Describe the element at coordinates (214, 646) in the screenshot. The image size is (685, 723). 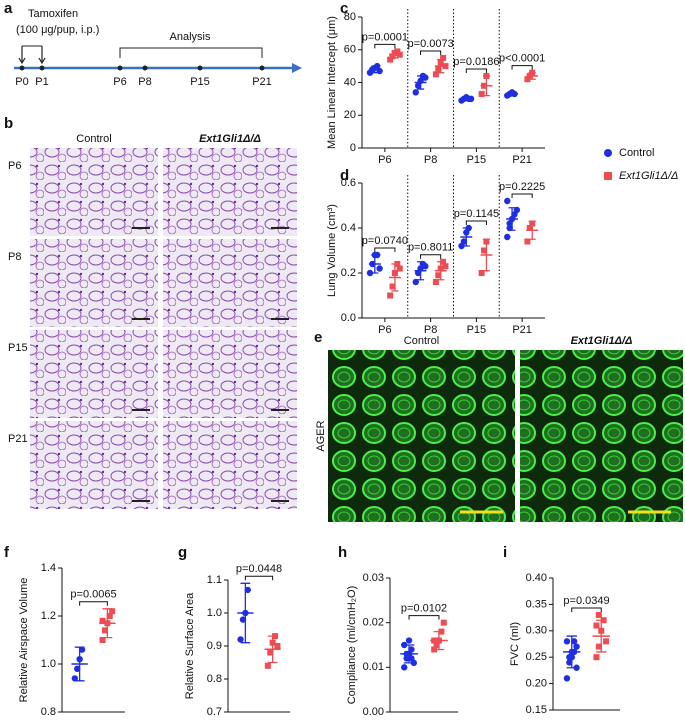
I see `y-tick-label: 0.9` at that location.